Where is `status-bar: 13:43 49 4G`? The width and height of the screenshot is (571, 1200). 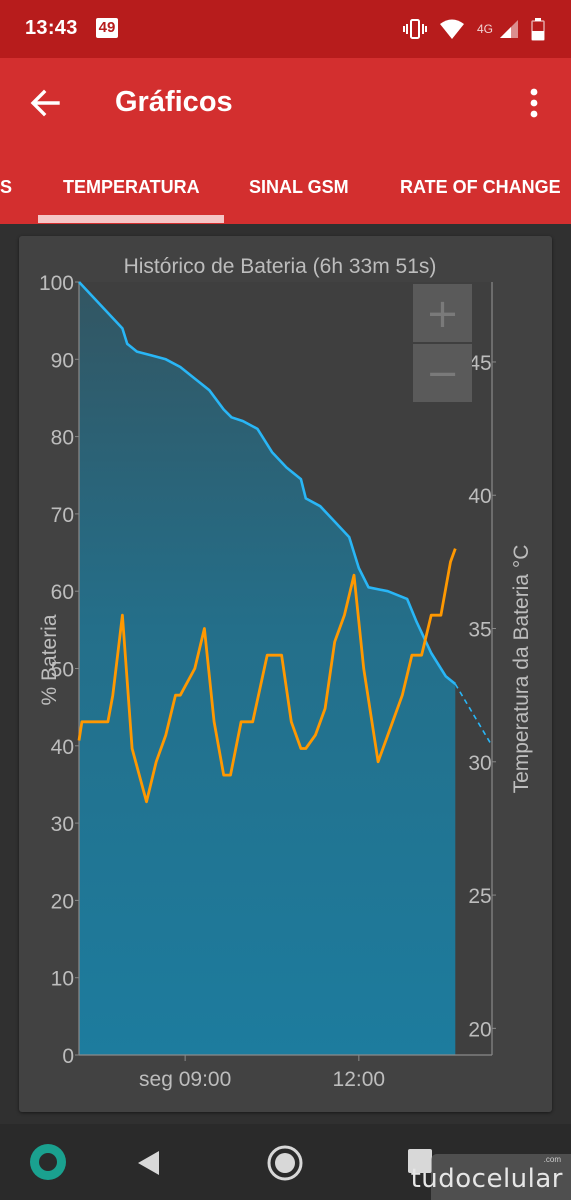 status-bar: 13:43 49 4G is located at coordinates (285, 29).